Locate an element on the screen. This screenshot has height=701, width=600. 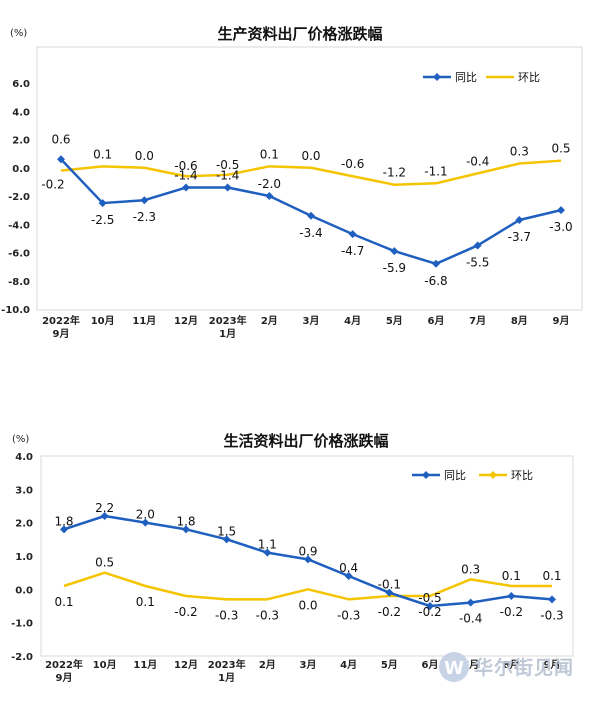
yoy-data-label: -5.5 is located at coordinates (477, 262).